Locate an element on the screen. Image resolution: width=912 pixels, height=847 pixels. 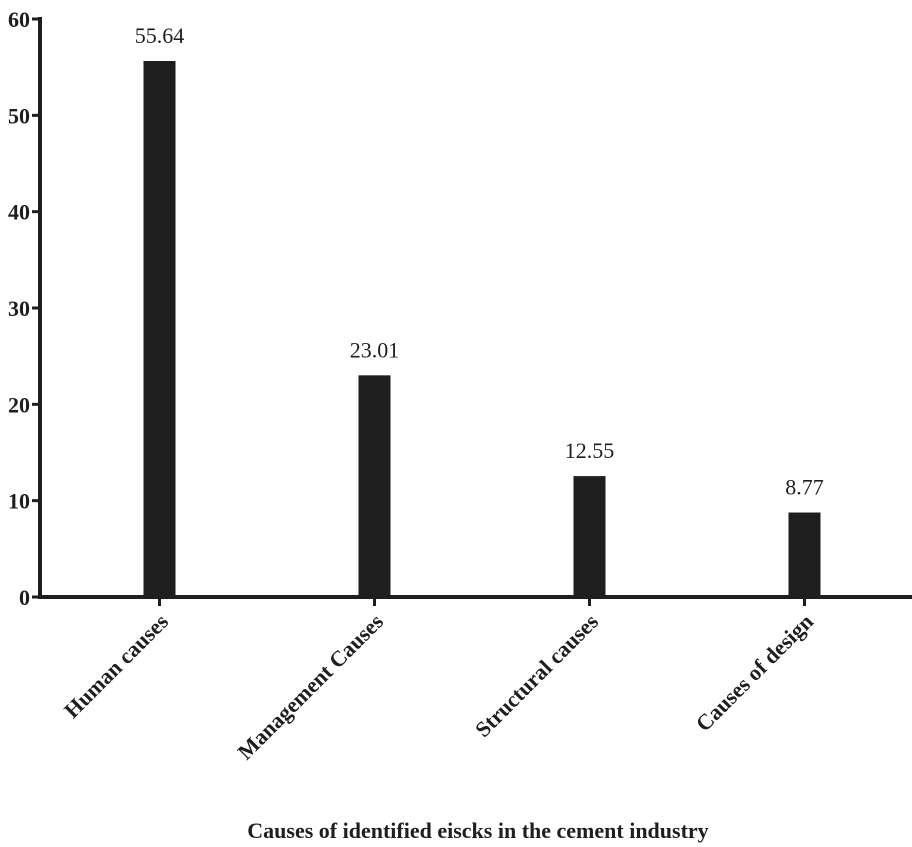
y-tick-label: 20 is located at coordinates (19, 404).